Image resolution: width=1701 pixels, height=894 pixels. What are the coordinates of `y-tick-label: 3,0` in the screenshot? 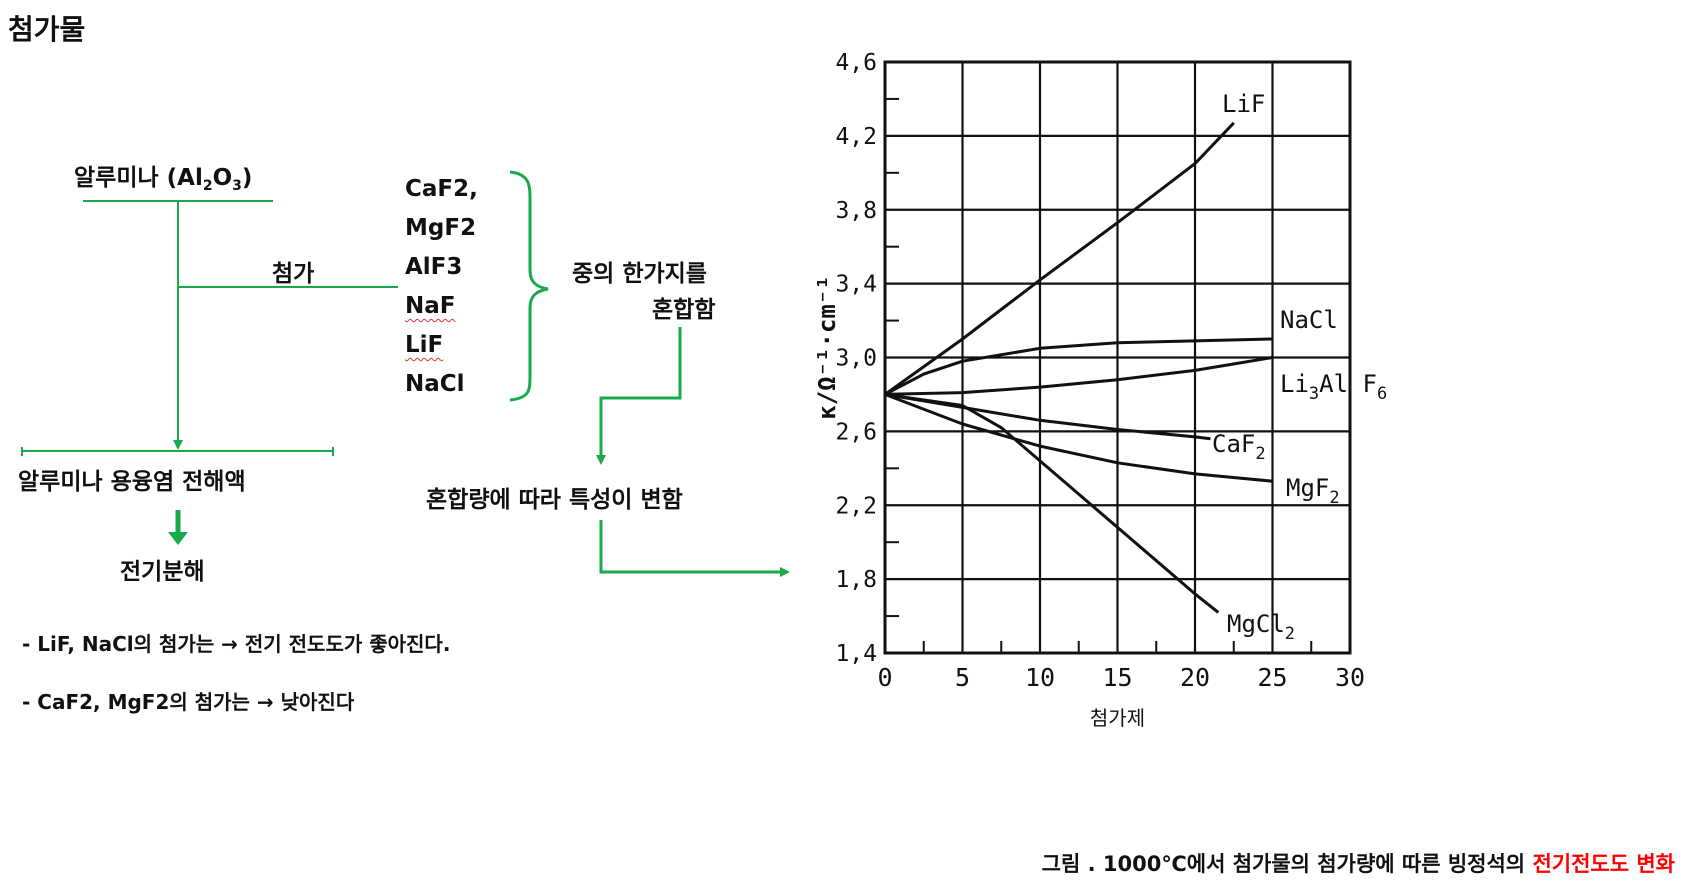 It's located at (856, 359).